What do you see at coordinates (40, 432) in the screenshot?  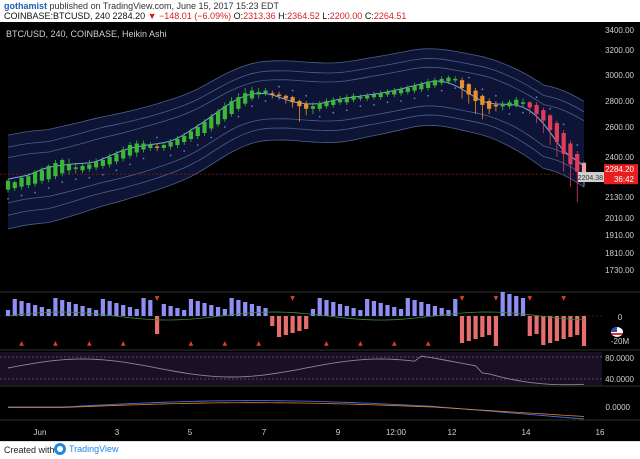 I see `time-tick-label: Jun` at bounding box center [40, 432].